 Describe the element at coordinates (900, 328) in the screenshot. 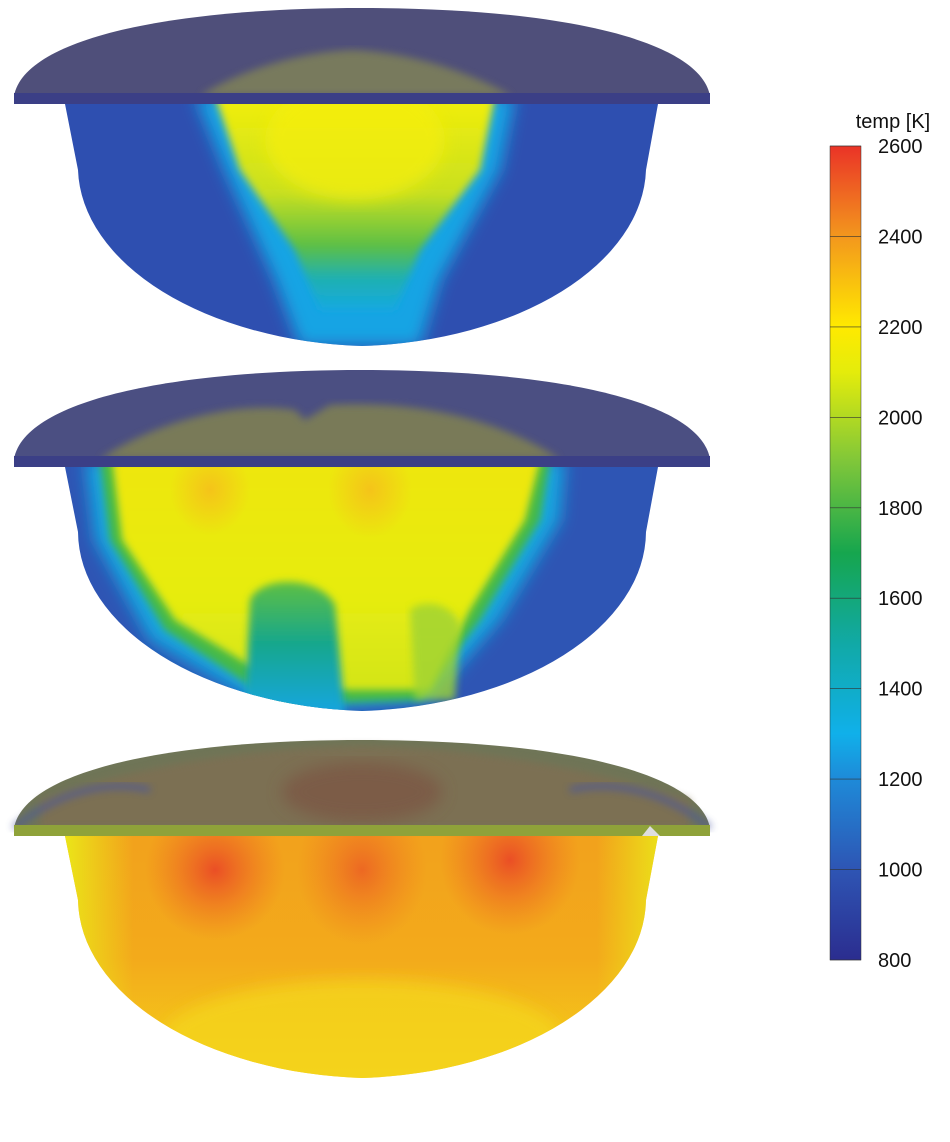

I see `colorbar-tick-label: 2200` at that location.